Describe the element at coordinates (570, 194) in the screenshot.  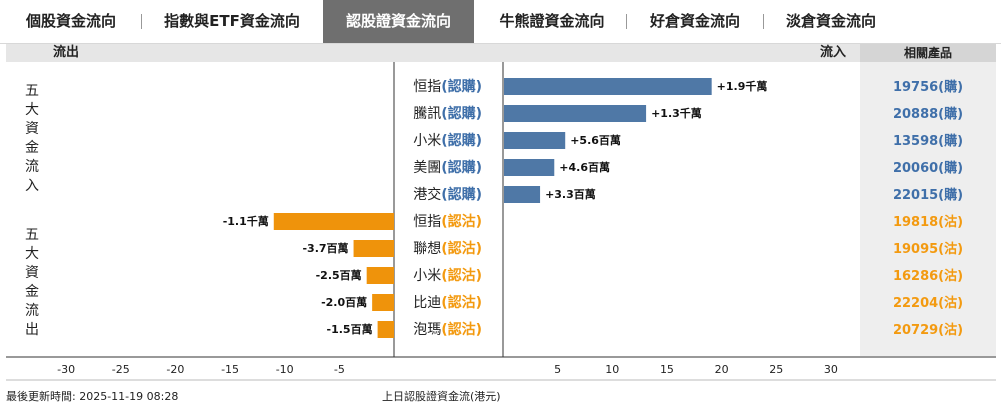
I see `bar-value-label: +3.3百萬` at that location.